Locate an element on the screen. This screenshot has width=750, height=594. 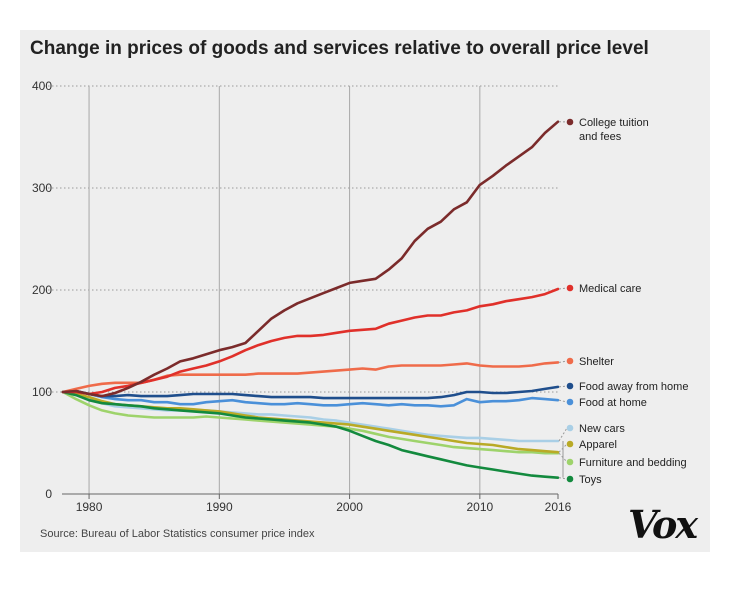
legend-label: Food at home is located at coordinates (613, 403).